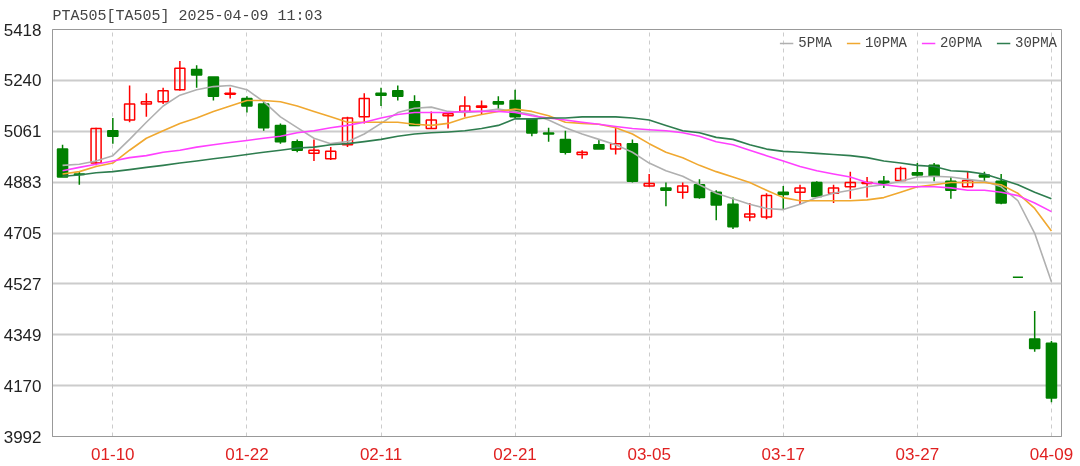 The width and height of the screenshot is (1080, 466). What do you see at coordinates (783, 454) in the screenshot?
I see `x-tick-label: 03-17` at bounding box center [783, 454].